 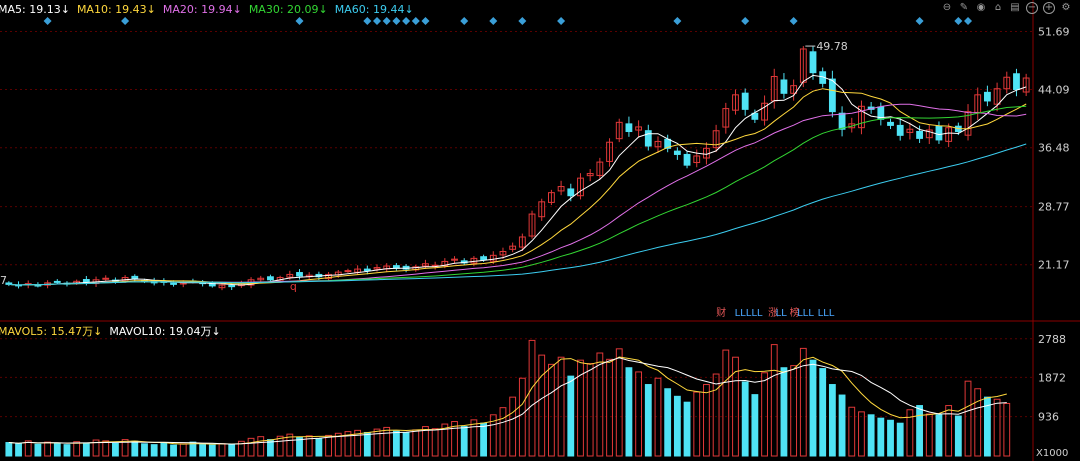 I want to click on volume-ma-legend: MAVOL5: 15.47万↓ MAVOL10: 19.04万↓, so click(x=114, y=331).